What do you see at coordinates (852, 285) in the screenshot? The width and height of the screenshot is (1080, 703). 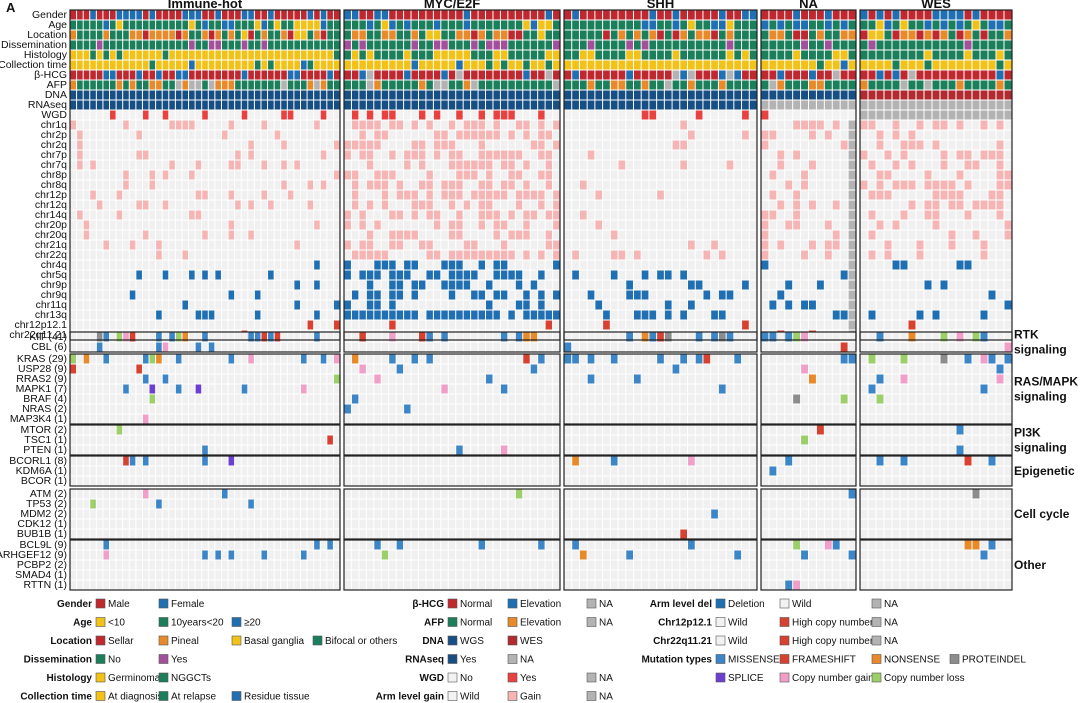 I see `cell-chr9p` at bounding box center [852, 285].